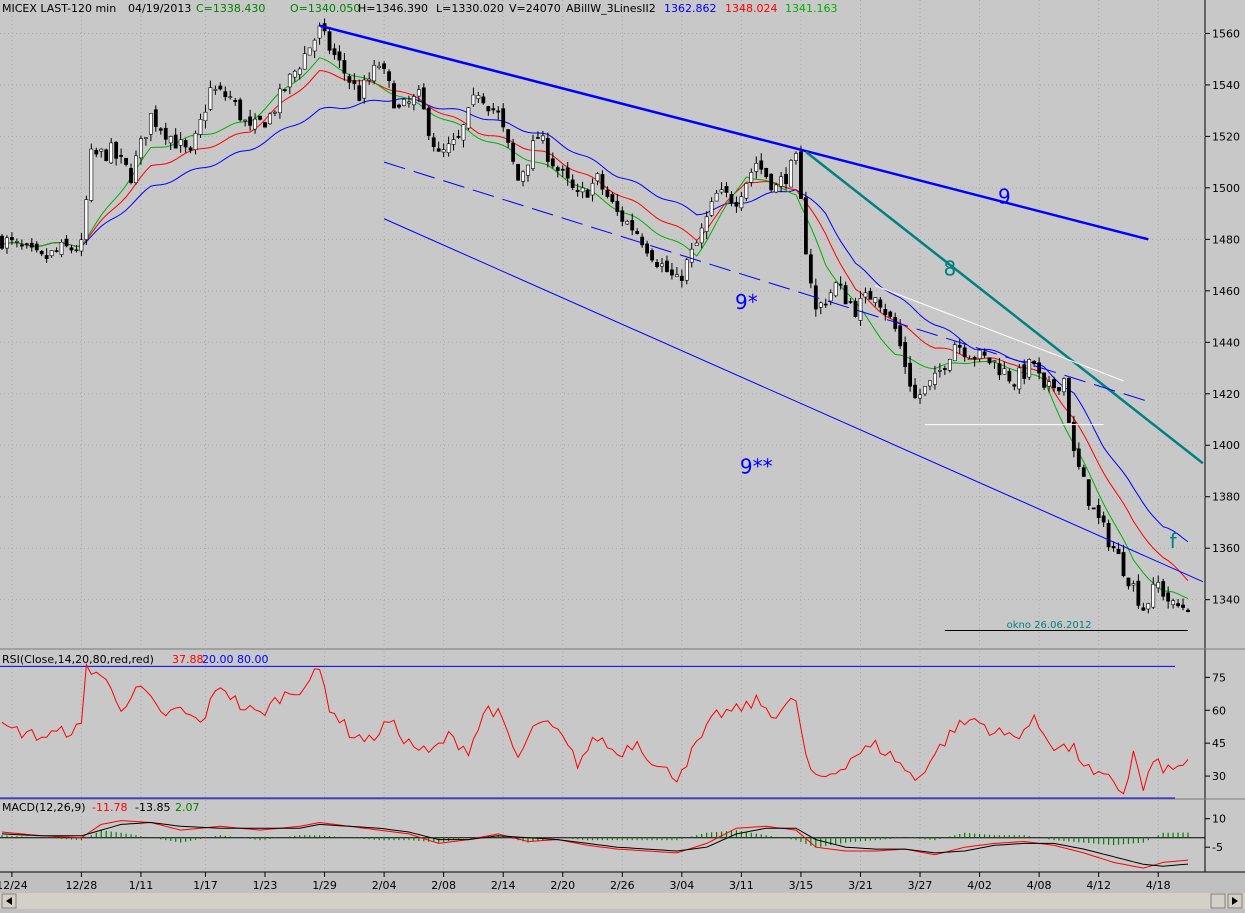  What do you see at coordinates (1218, 901) in the screenshot?
I see `scroll-thumb` at bounding box center [1218, 901].